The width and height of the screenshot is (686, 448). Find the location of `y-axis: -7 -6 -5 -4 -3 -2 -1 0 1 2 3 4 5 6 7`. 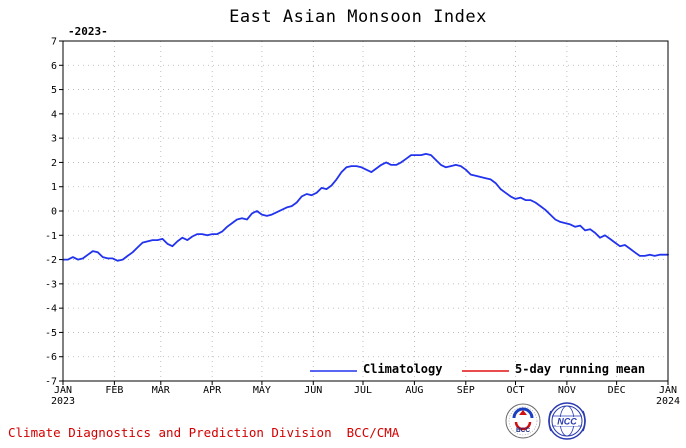

y-axis: -7 -6 -5 -4 -3 -2 -1 0 1 2 3 4 5 6 7 is located at coordinates (54, 212).